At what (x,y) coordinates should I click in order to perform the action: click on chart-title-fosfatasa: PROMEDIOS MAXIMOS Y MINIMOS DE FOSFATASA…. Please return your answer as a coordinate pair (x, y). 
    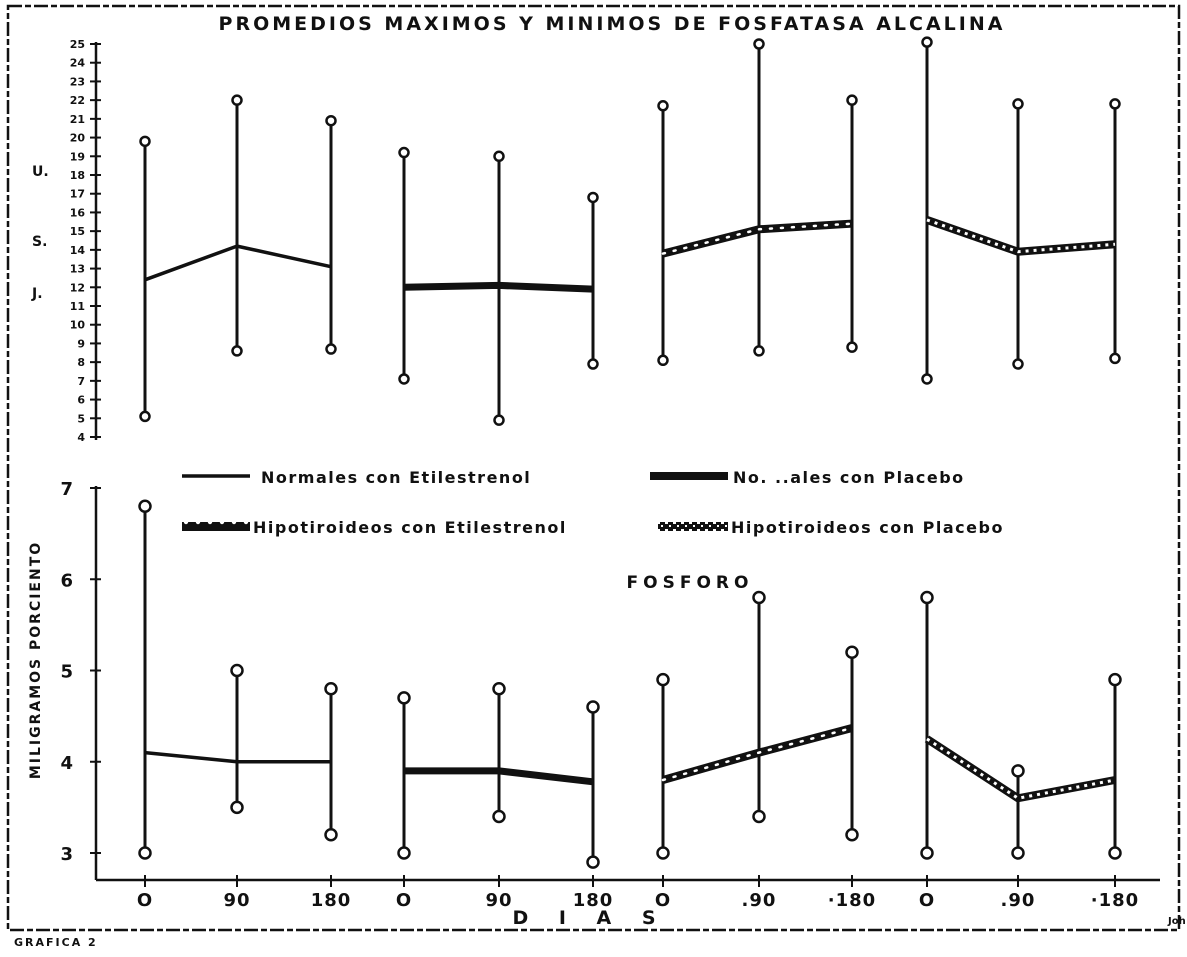
    Looking at the image, I should click on (612, 24).